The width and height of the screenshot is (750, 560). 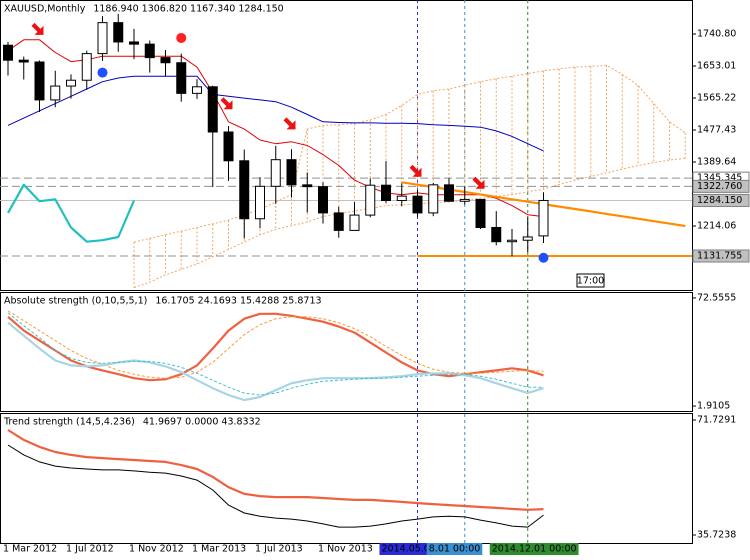 I want to click on price-tag-label: 1322.760, so click(x=719, y=186).